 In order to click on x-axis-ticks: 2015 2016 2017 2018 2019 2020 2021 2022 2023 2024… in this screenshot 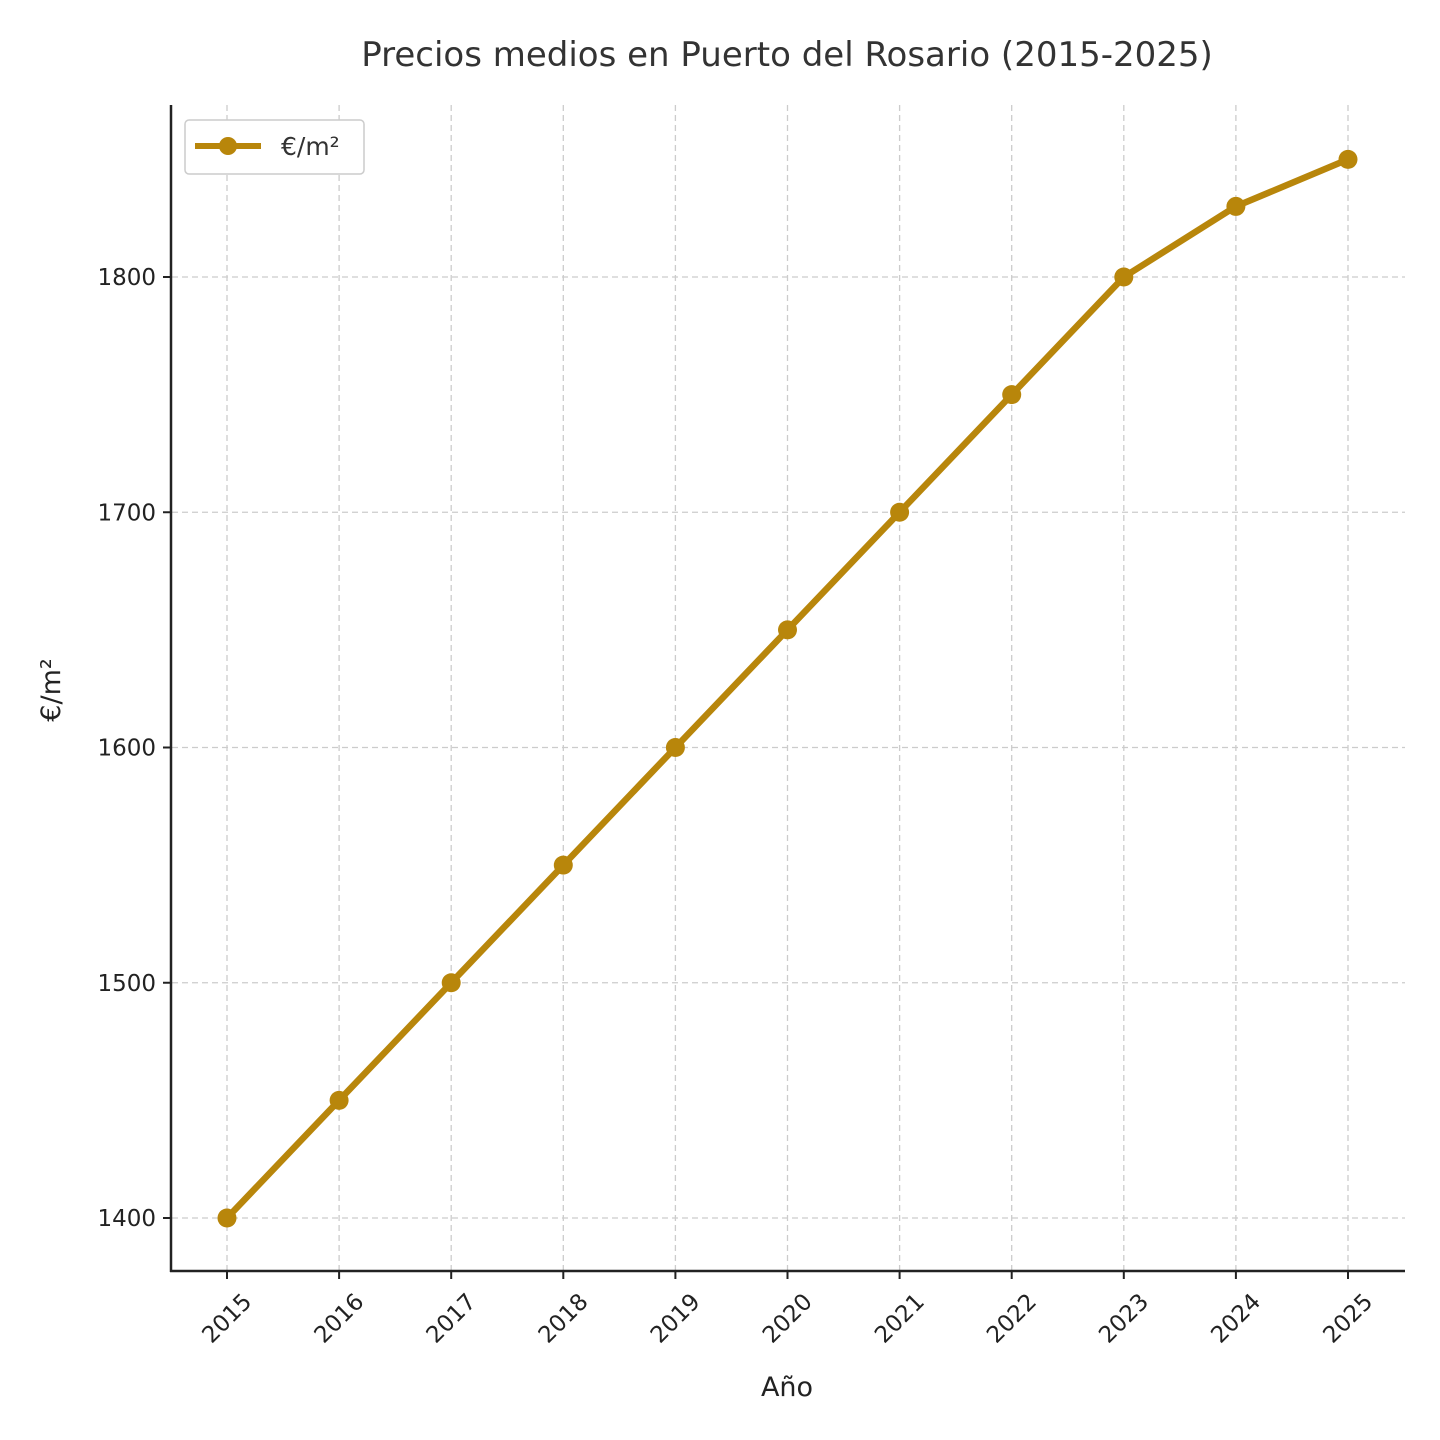, I will do `click(787, 1310)`.